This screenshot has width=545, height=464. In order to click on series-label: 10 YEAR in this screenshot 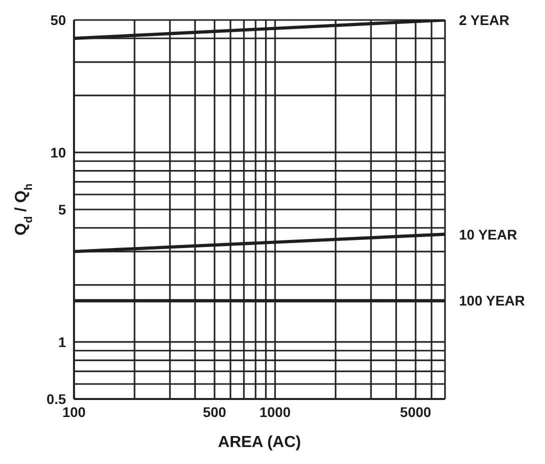, I will do `click(488, 234)`.